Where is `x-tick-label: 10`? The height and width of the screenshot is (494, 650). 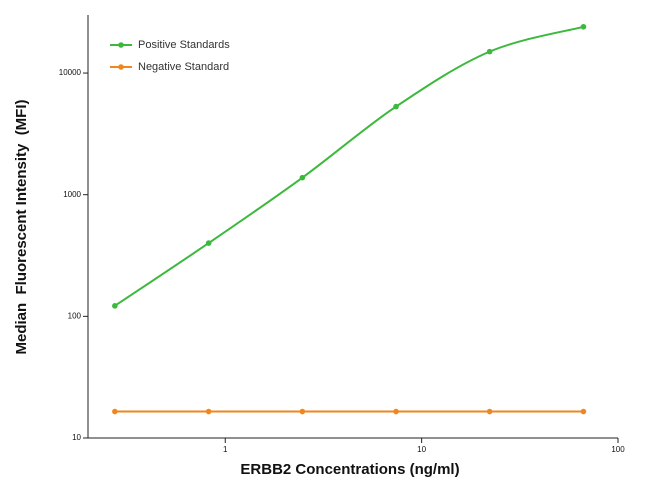 x-tick-label: 10 is located at coordinates (421, 449).